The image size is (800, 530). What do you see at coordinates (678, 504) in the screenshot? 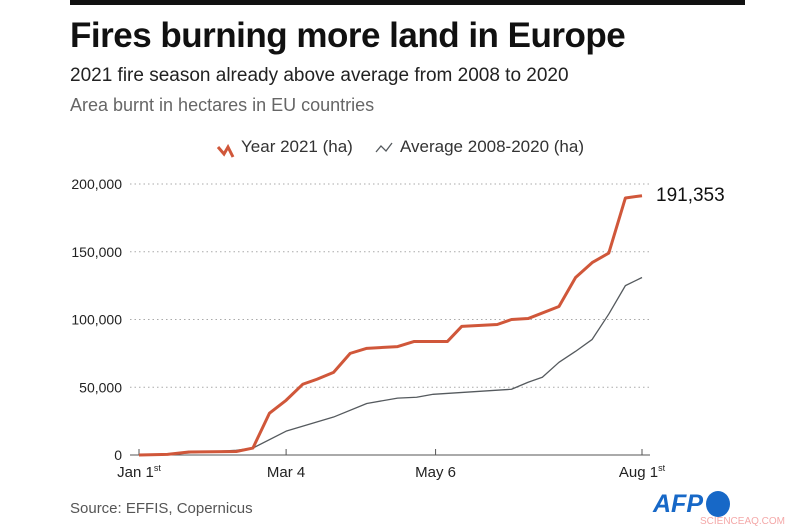
I see `afp-logo: AFP` at bounding box center [678, 504].